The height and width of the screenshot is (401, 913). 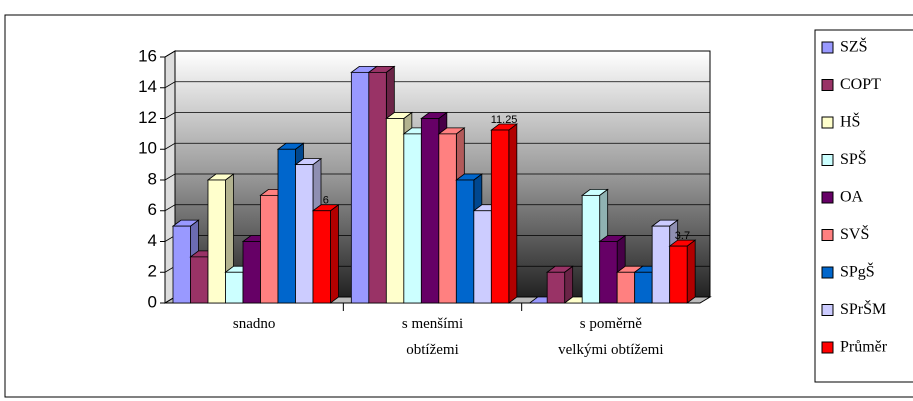 What do you see at coordinates (682, 236) in the screenshot?
I see `value-label: 3.7` at bounding box center [682, 236].